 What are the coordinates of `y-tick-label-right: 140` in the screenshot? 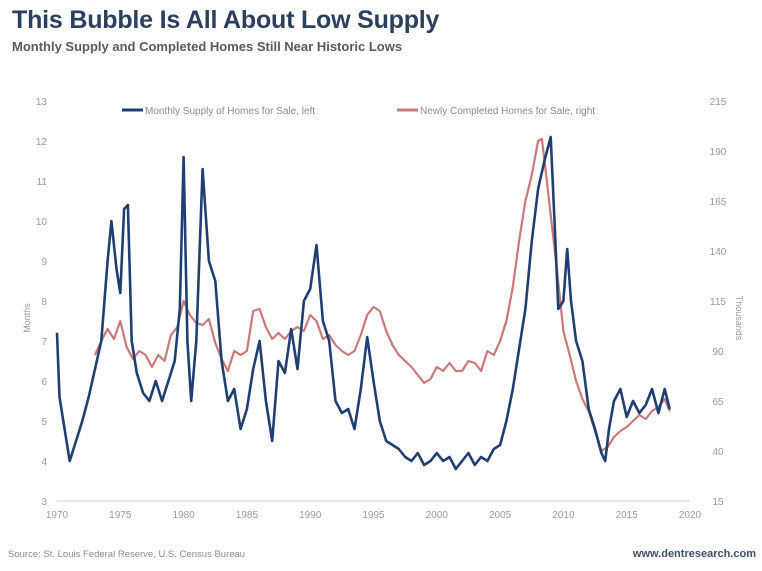 It's located at (718, 252).